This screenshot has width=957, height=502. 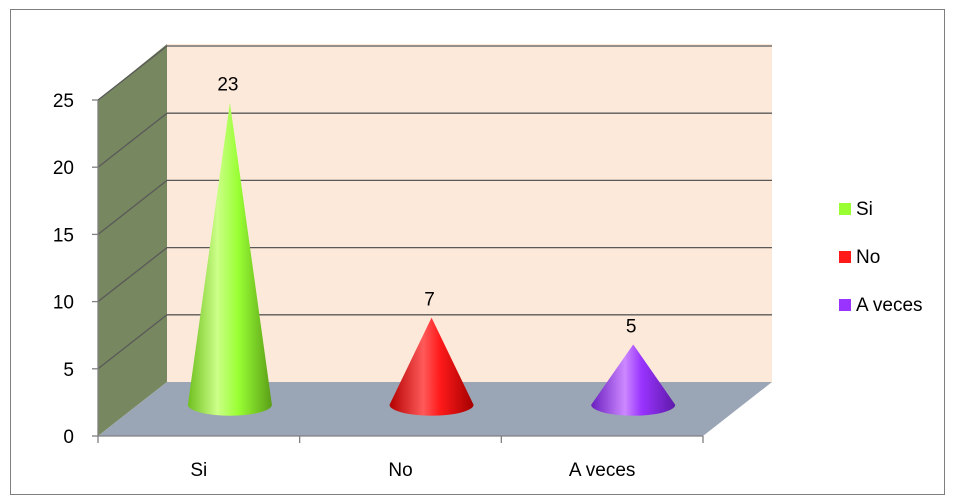 I want to click on data-label: 23, so click(x=227, y=85).